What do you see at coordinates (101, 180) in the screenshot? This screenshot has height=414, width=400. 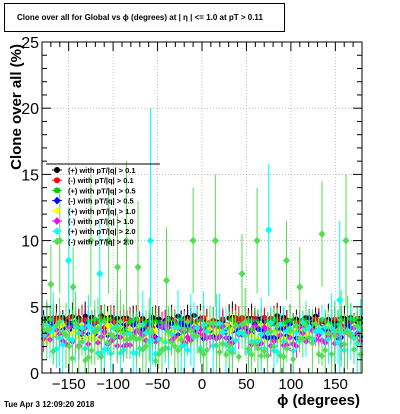 I see `legend-label: (-) with pT/|q| > 0.1` at bounding box center [101, 180].